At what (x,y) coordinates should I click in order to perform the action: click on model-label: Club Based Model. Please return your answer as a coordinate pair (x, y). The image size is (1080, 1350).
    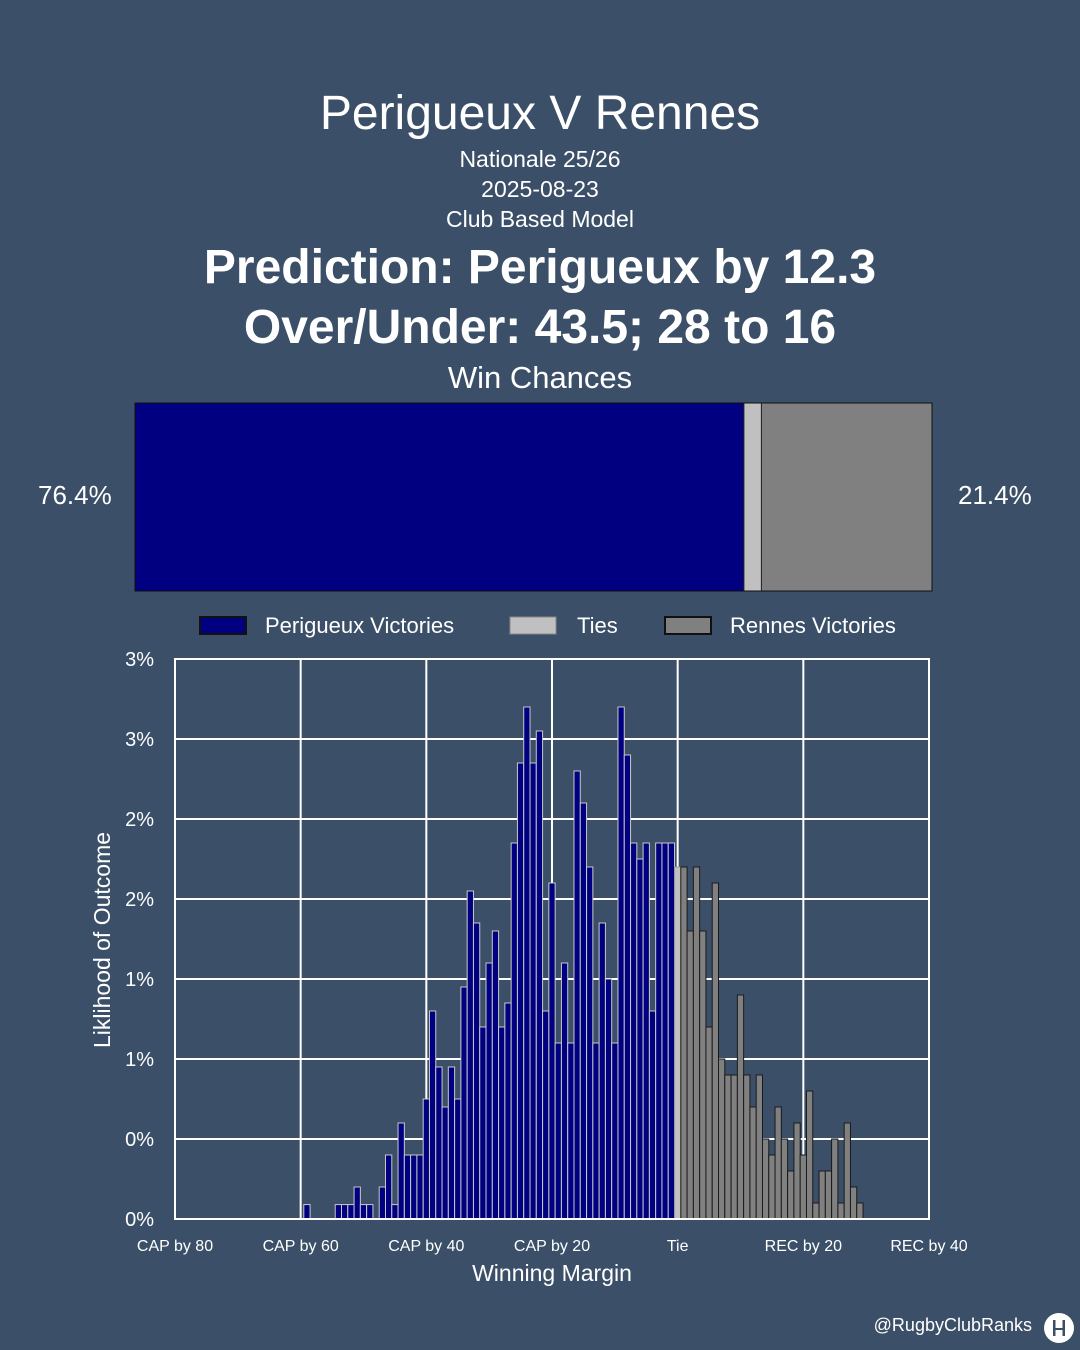
    Looking at the image, I should click on (540, 219).